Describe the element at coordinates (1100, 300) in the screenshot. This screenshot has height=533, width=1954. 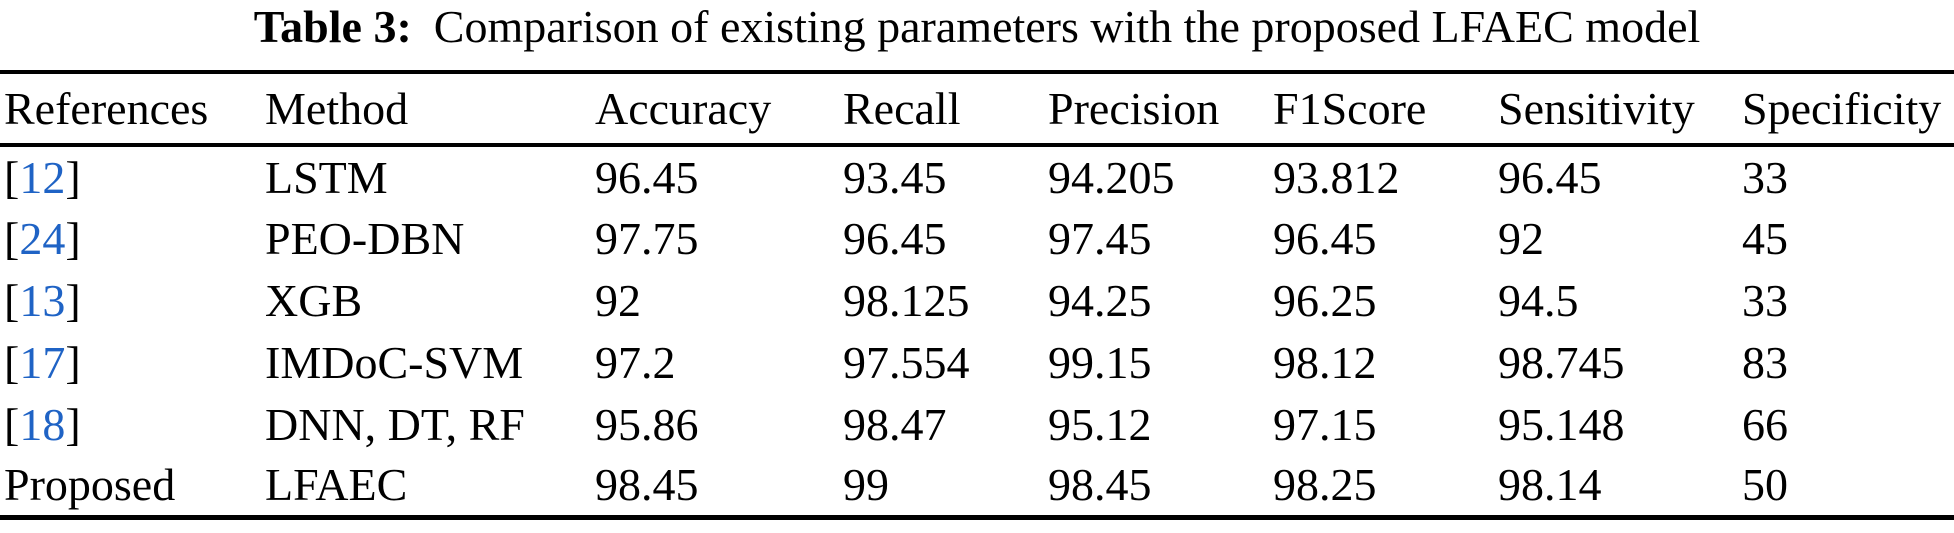
I see `precision-cell: 94.25` at that location.